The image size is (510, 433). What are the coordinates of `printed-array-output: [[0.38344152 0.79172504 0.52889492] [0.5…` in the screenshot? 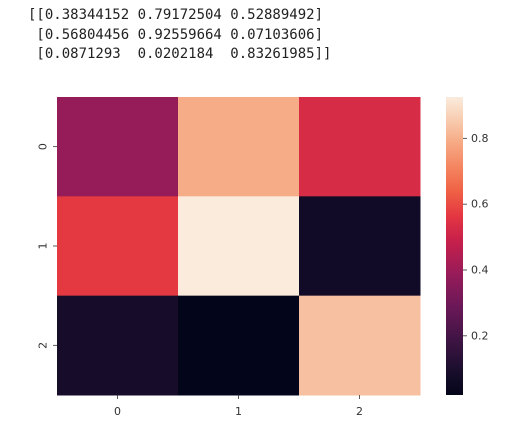 It's located at (179, 35).